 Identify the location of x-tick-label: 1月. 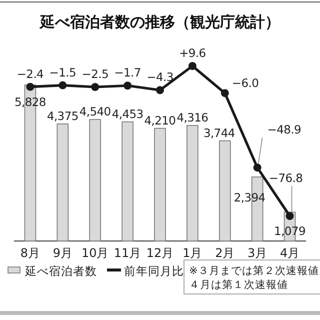
(192, 253).